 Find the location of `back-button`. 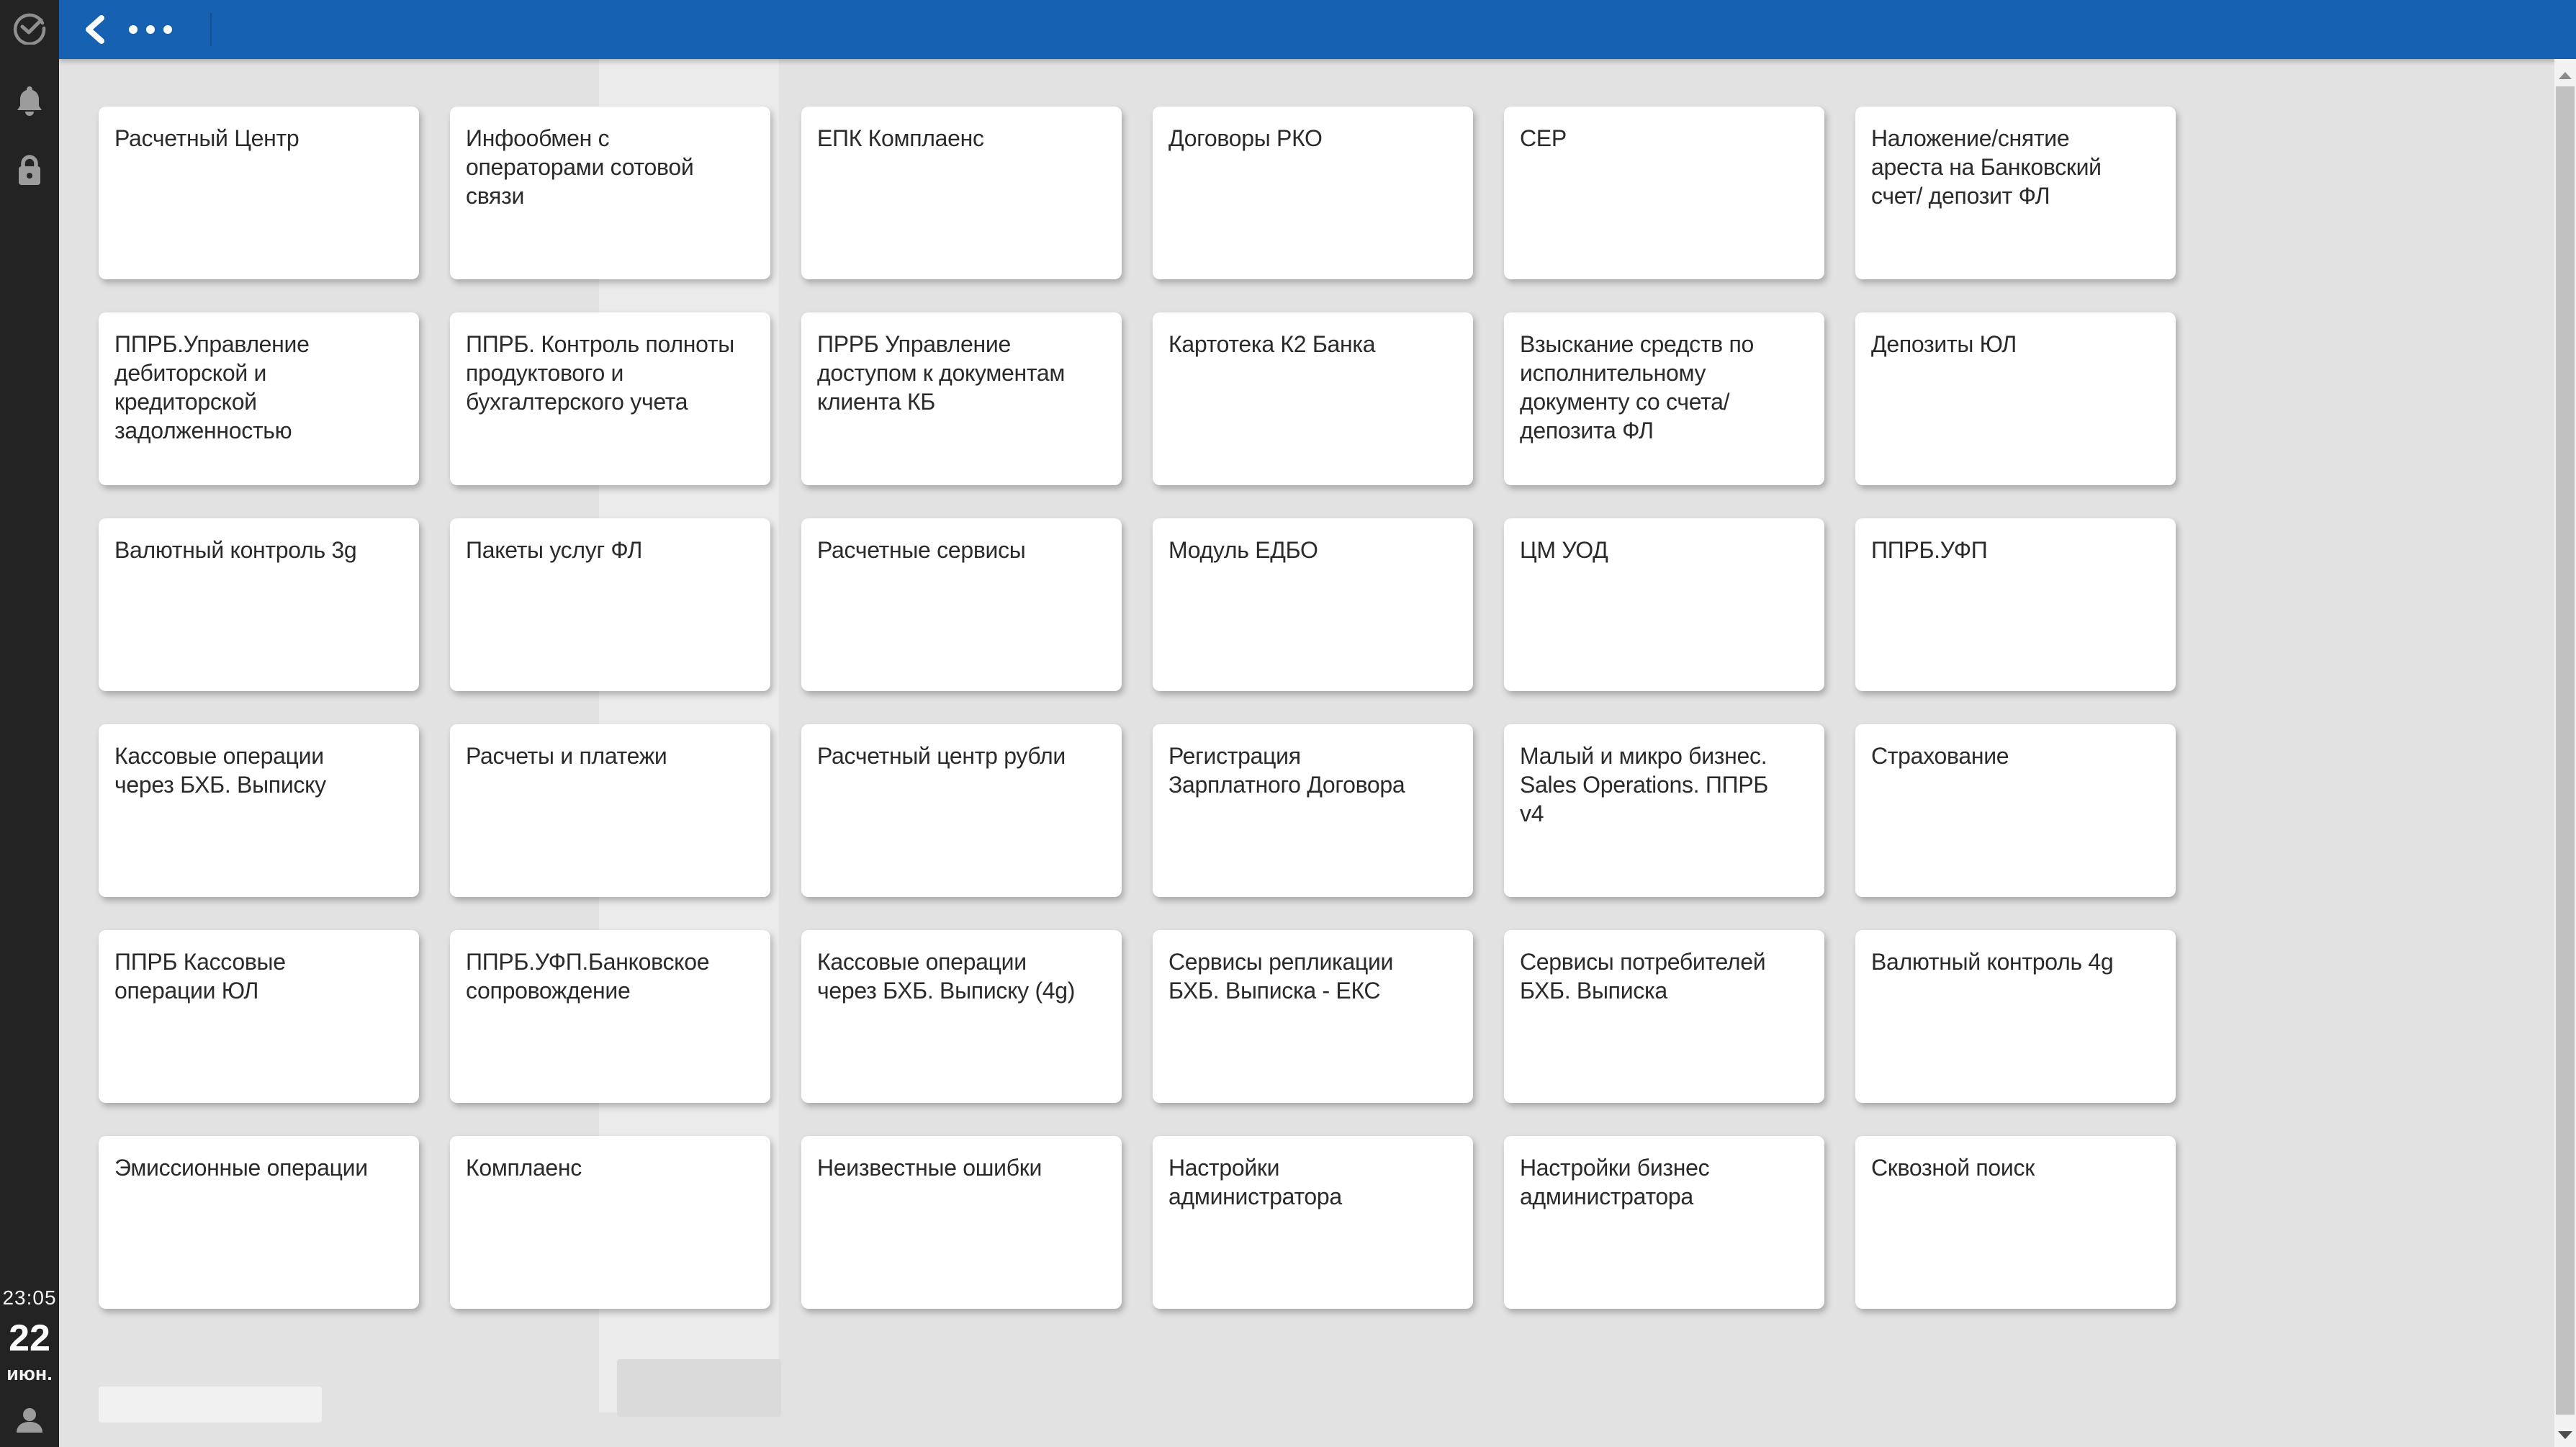

back-button is located at coordinates (94, 29).